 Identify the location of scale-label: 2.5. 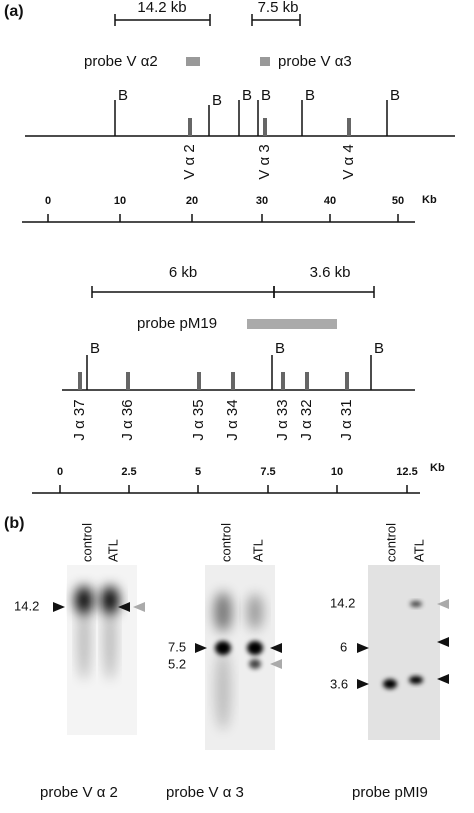
(128, 472).